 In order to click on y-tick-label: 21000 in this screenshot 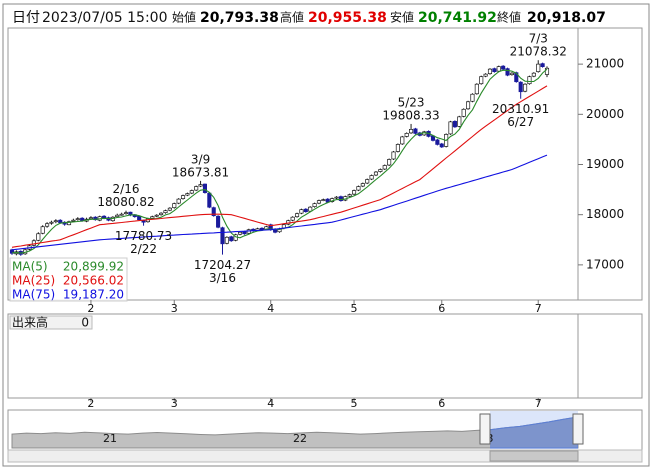, I will do `click(605, 64)`.